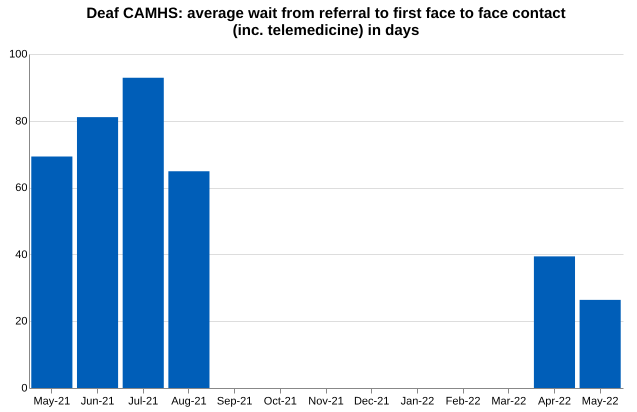 The width and height of the screenshot is (637, 412). What do you see at coordinates (52, 402) in the screenshot?
I see `x-tick-label: May-21` at bounding box center [52, 402].